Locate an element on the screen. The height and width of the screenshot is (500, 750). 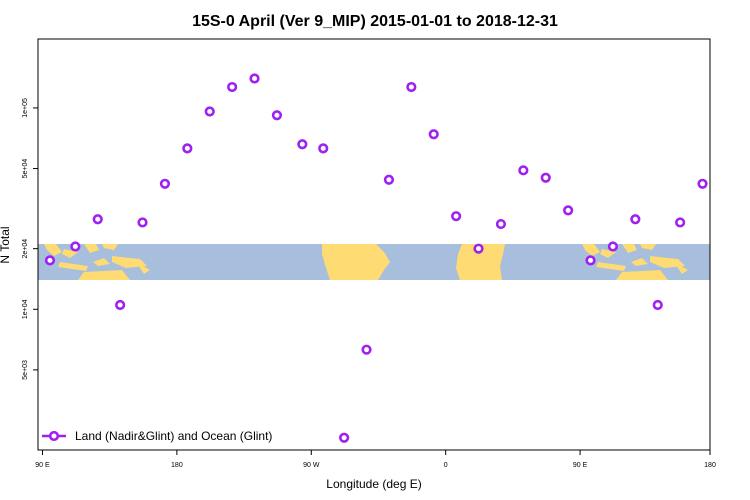
x-tick-label: 90 W is located at coordinates (311, 465).